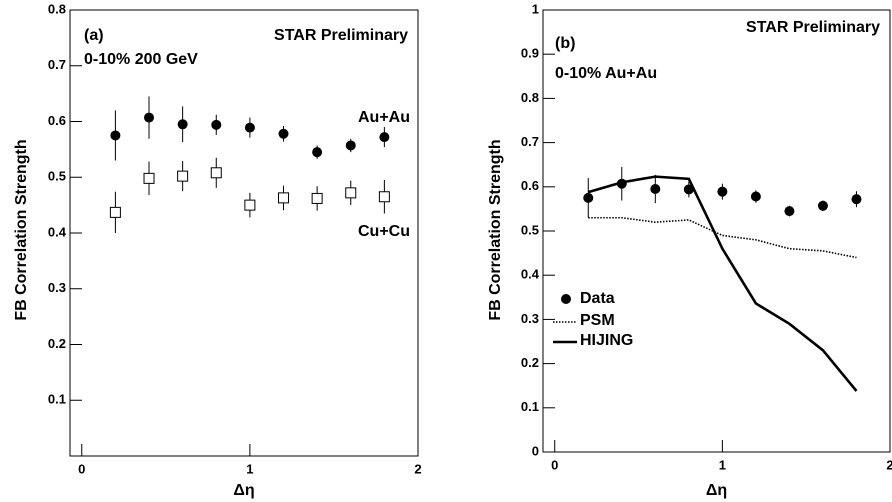 The width and height of the screenshot is (892, 502). Describe the element at coordinates (565, 43) in the screenshot. I see `annotation: (b)` at that location.